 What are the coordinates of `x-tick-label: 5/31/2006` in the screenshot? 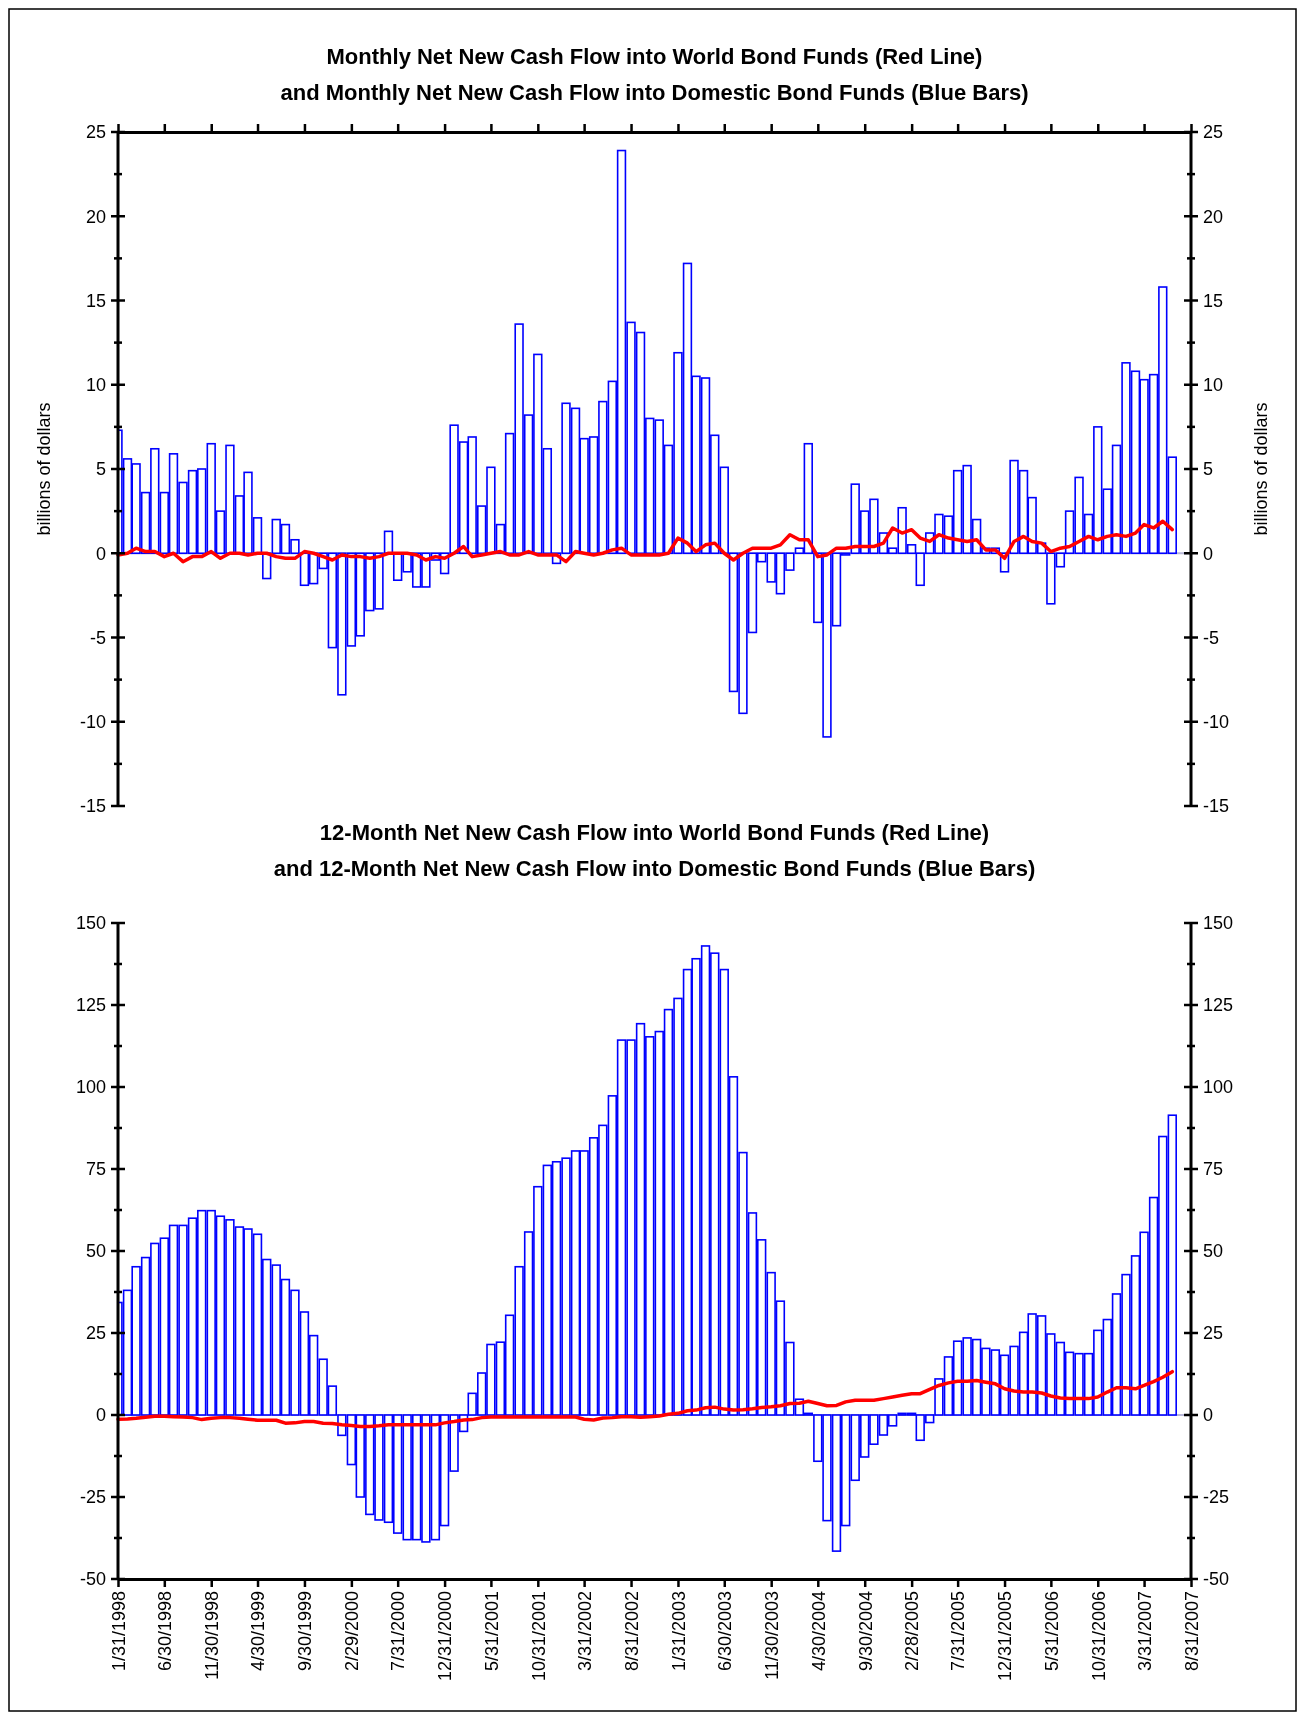 It's located at (1051, 1631).